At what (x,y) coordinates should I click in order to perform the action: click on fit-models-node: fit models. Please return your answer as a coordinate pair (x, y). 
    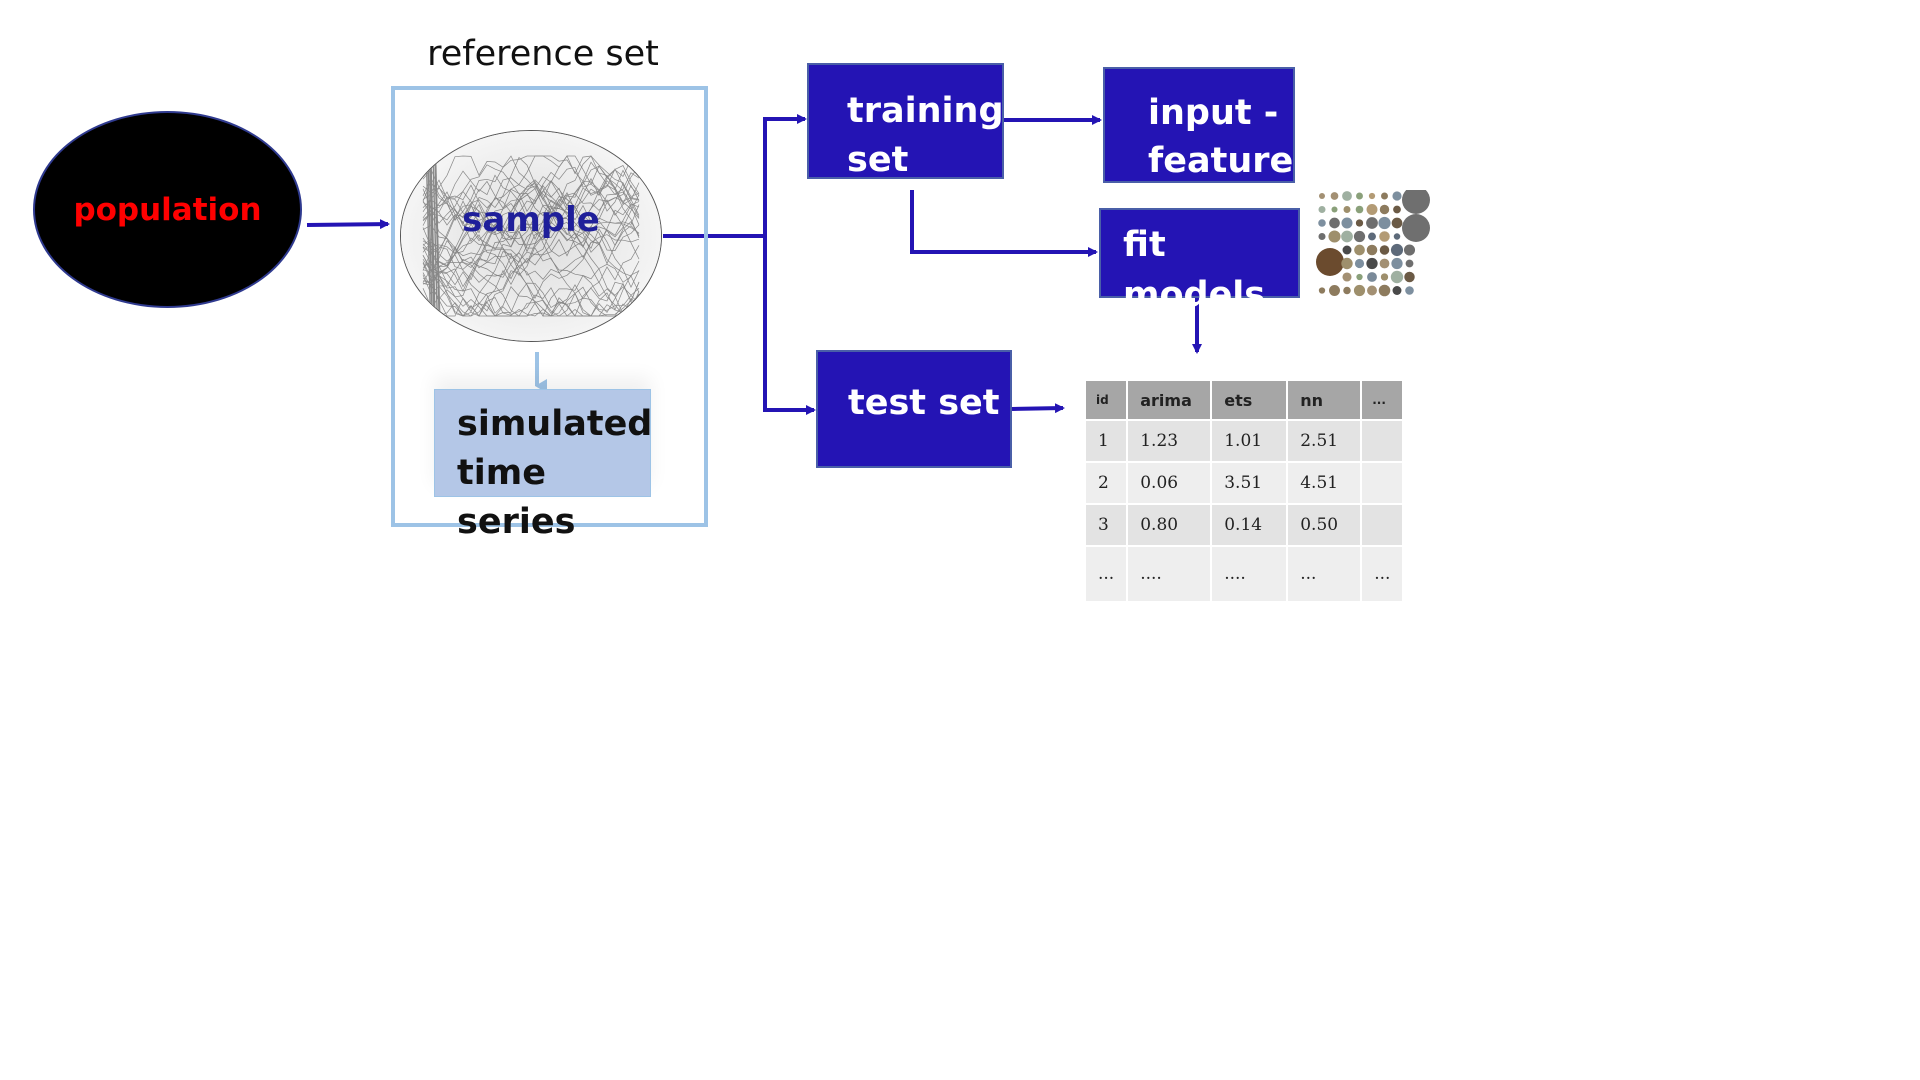
    Looking at the image, I should click on (1199, 261).